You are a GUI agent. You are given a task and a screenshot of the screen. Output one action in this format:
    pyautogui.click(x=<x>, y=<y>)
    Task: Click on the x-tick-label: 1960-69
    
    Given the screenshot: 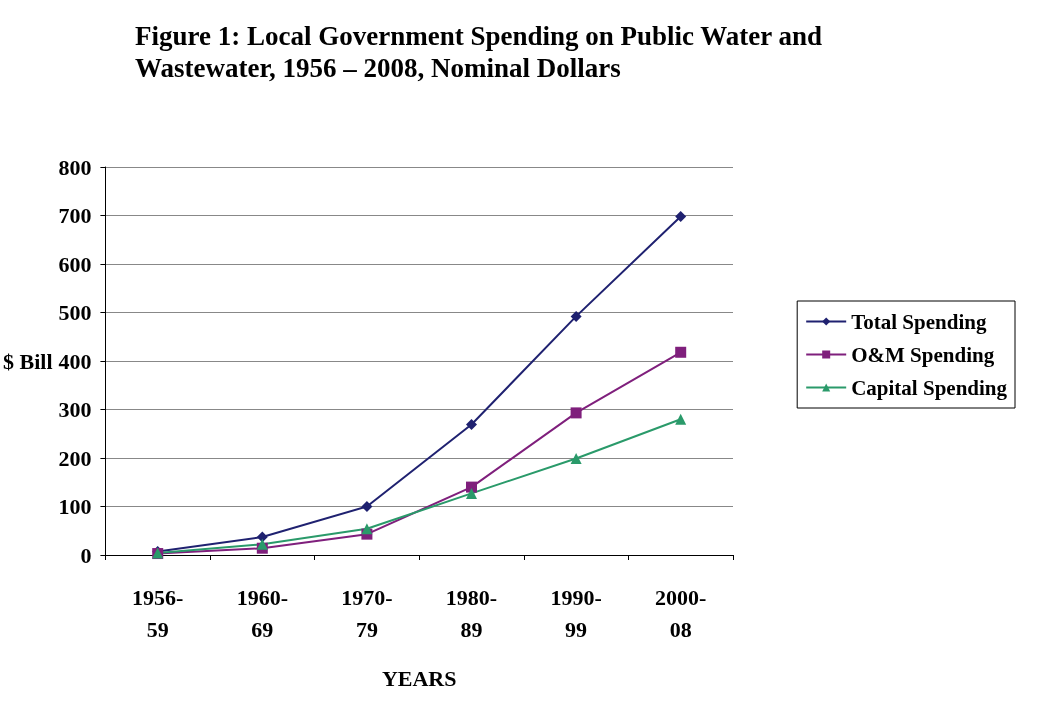 What is the action you would take?
    pyautogui.click(x=262, y=613)
    